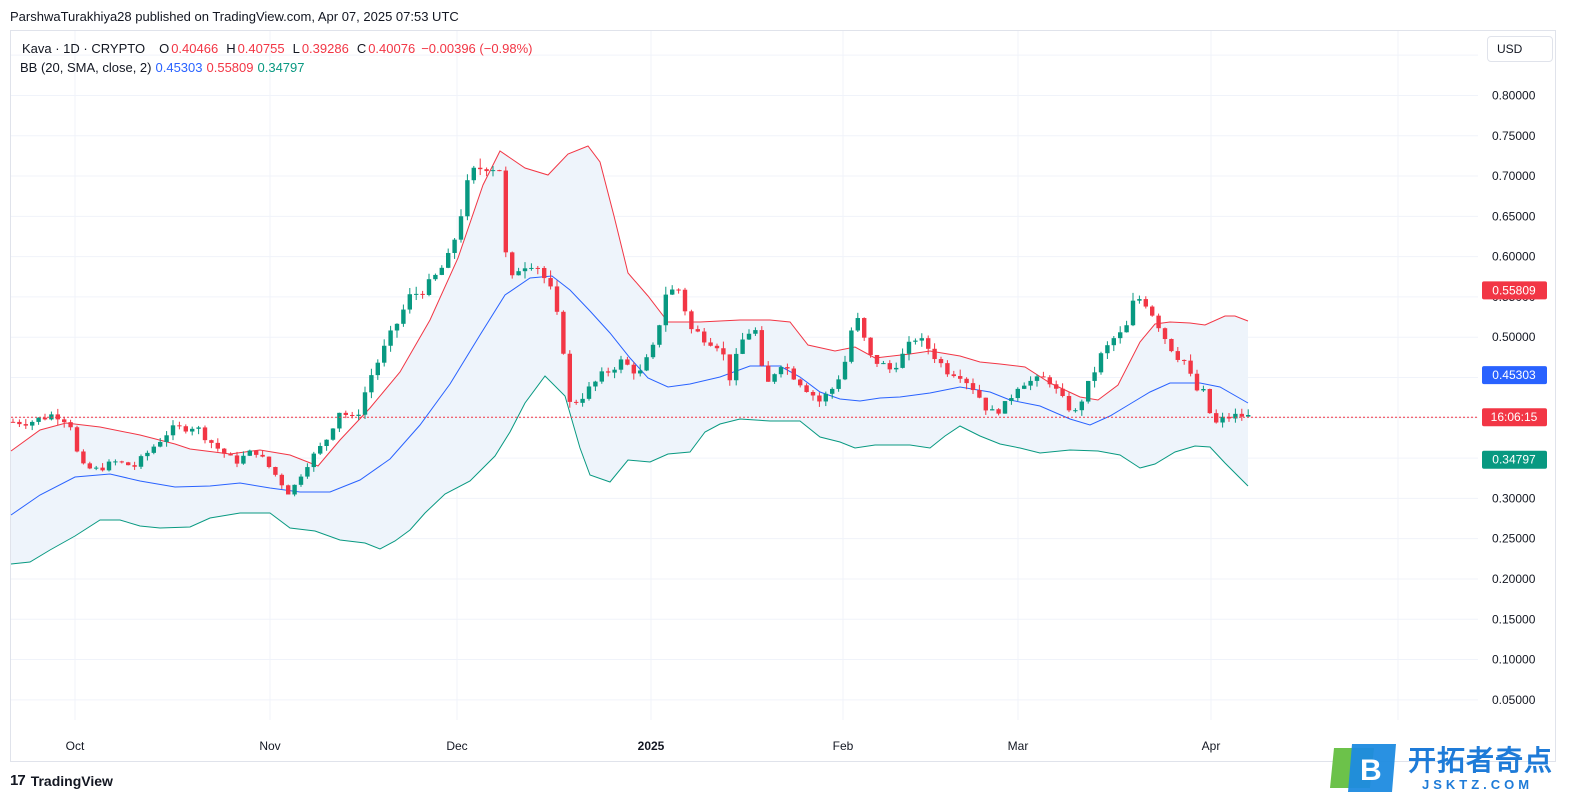 Image resolution: width=1588 pixels, height=810 pixels. I want to click on y-tick-label: 0.25000, so click(1514, 539).